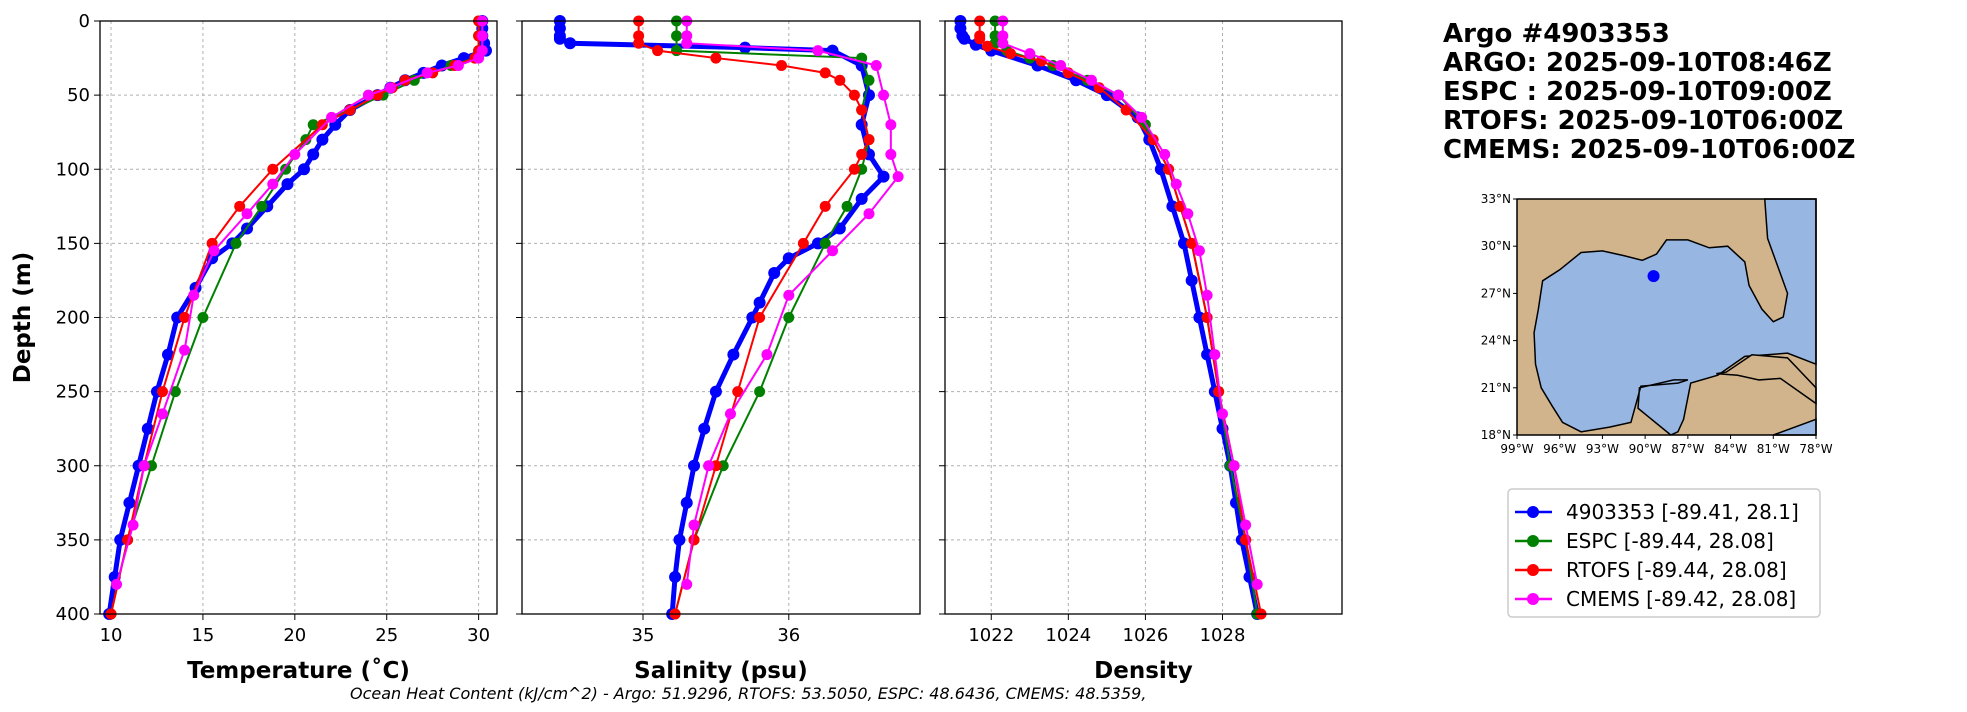 This screenshot has height=712, width=1967. I want to click on legend-box, so click(1664, 553).